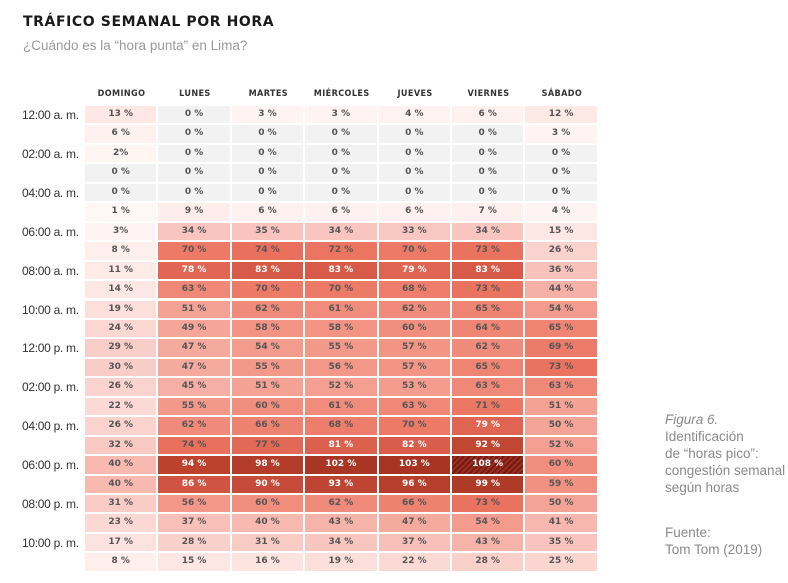  Describe the element at coordinates (122, 466) in the screenshot. I see `heatmap-cell: 40 %` at that location.